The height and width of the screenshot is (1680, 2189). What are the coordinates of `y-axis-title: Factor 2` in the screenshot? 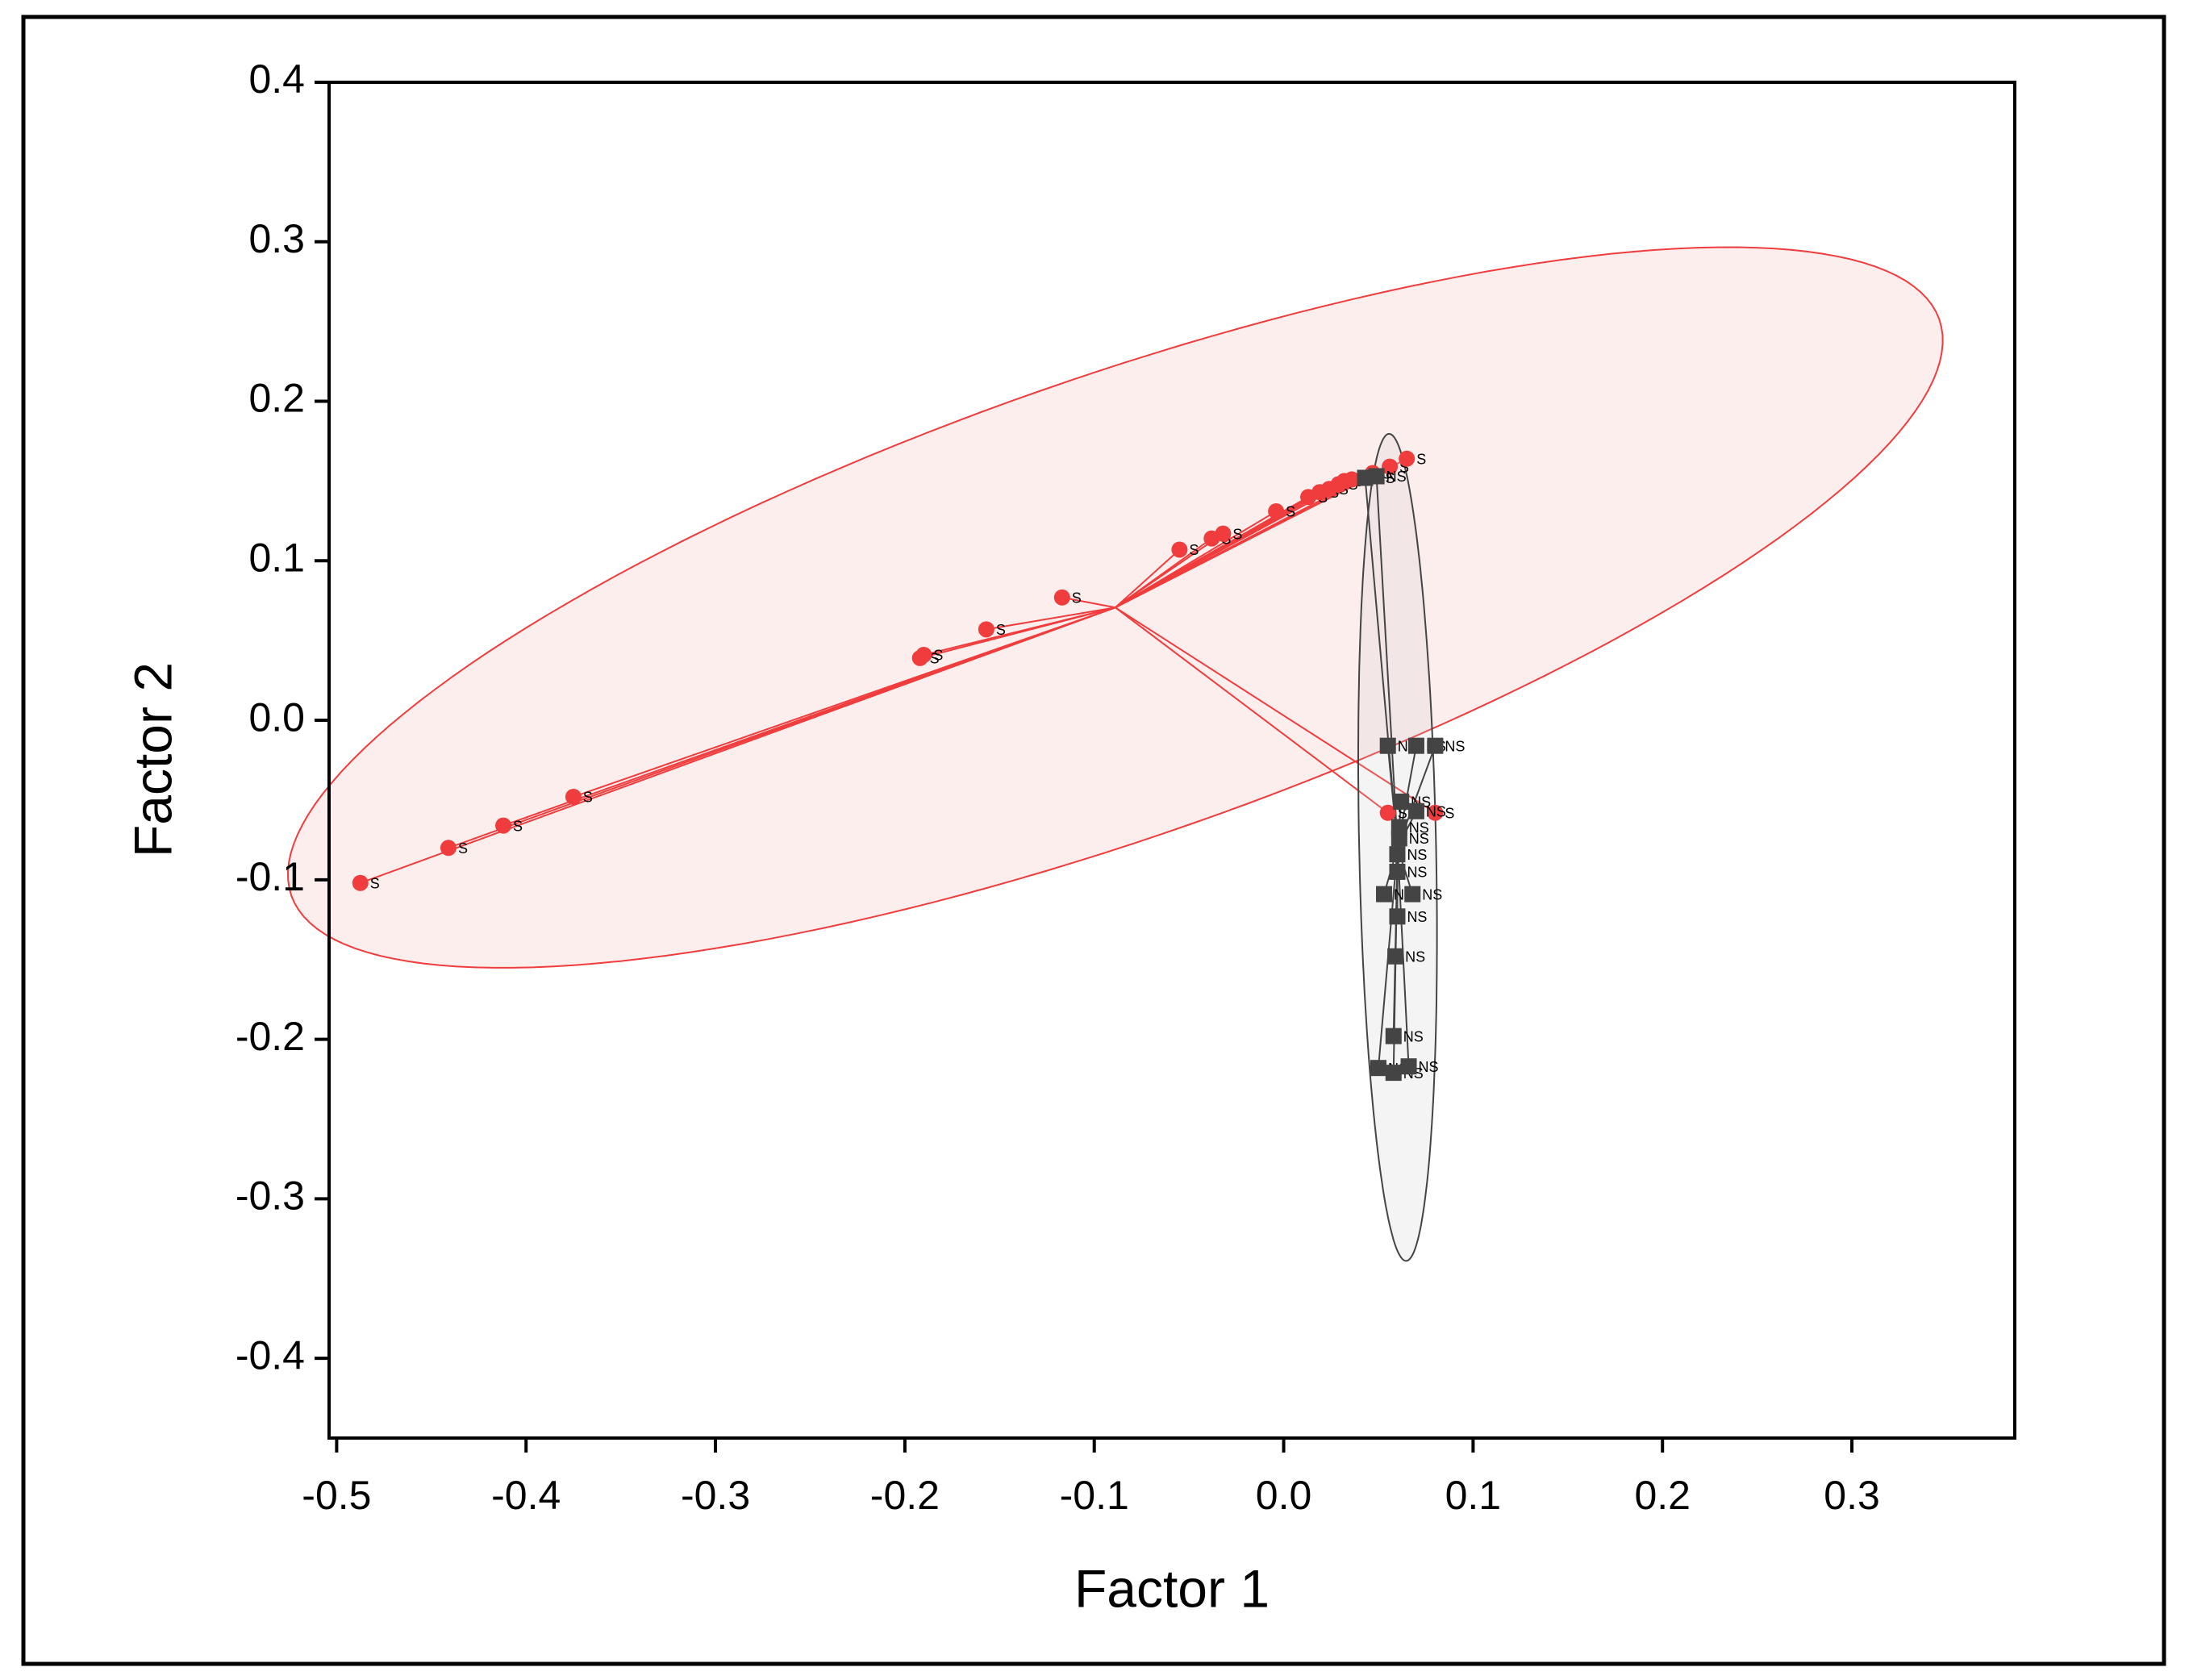 It's located at (152, 760).